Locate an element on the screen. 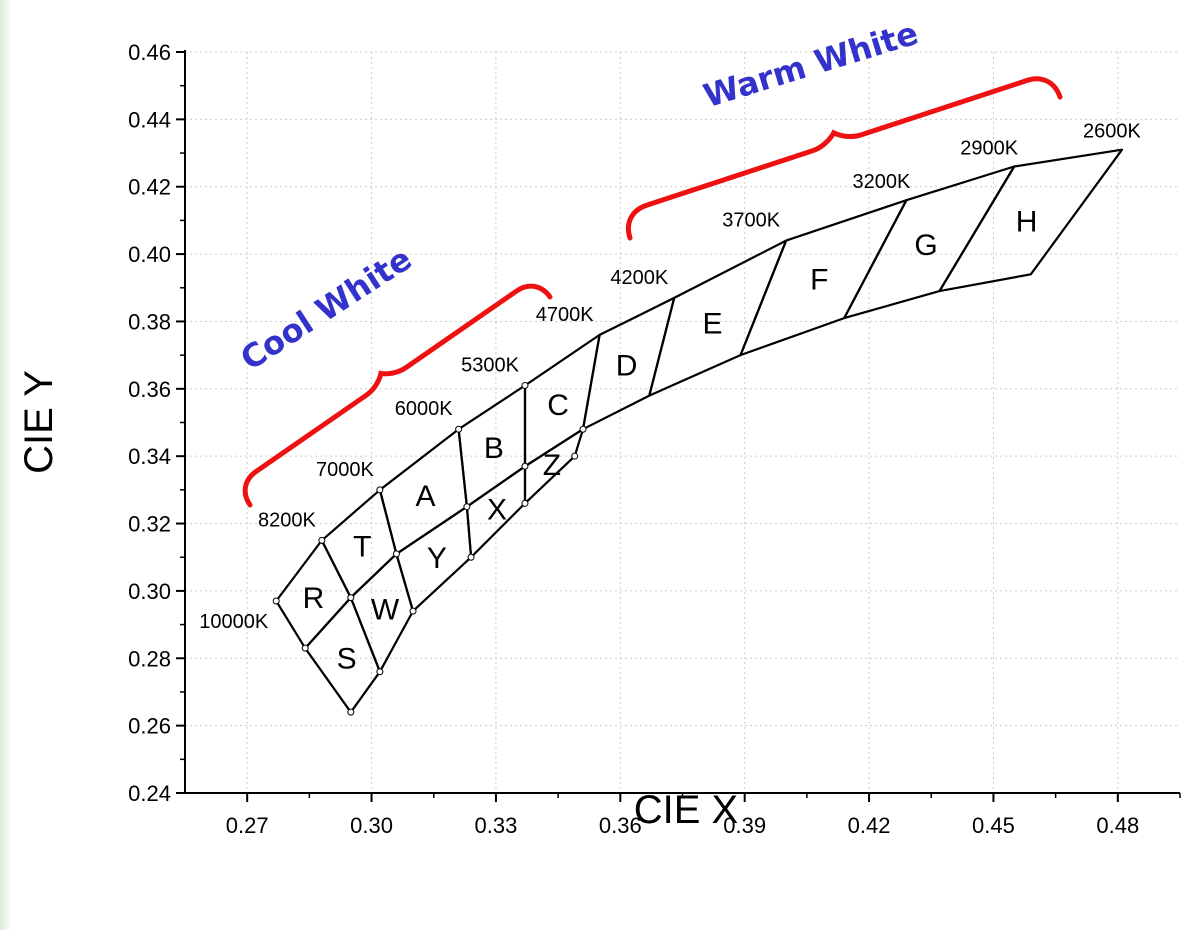 The width and height of the screenshot is (1196, 930). cct-label: 3200K is located at coordinates (881, 182).